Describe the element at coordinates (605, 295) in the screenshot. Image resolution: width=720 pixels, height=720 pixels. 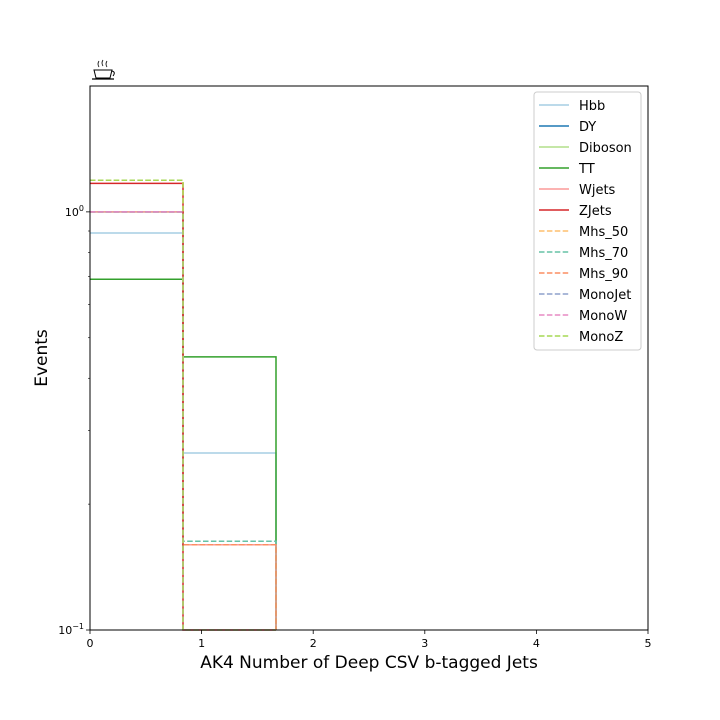
I see `legend-label: MonoJet` at that location.